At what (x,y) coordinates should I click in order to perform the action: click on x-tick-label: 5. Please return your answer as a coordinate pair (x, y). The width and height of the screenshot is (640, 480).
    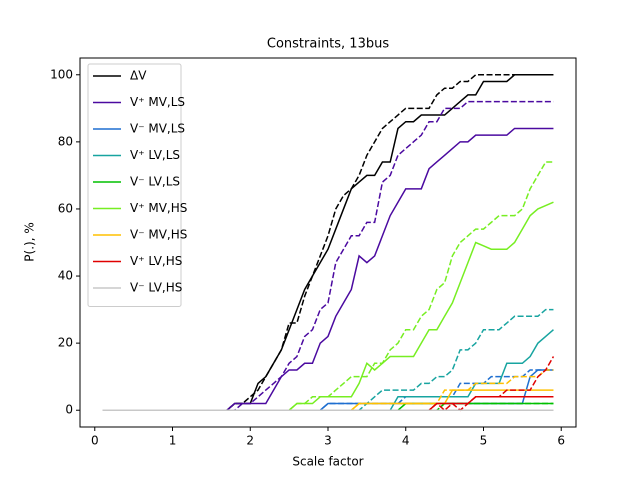
    Looking at the image, I should click on (484, 441).